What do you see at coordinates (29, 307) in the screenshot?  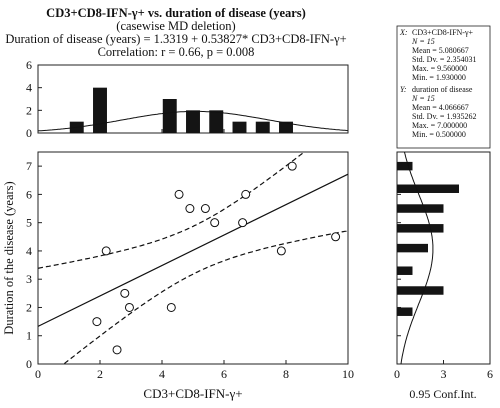 I see `y-tick-label: 2` at bounding box center [29, 307].